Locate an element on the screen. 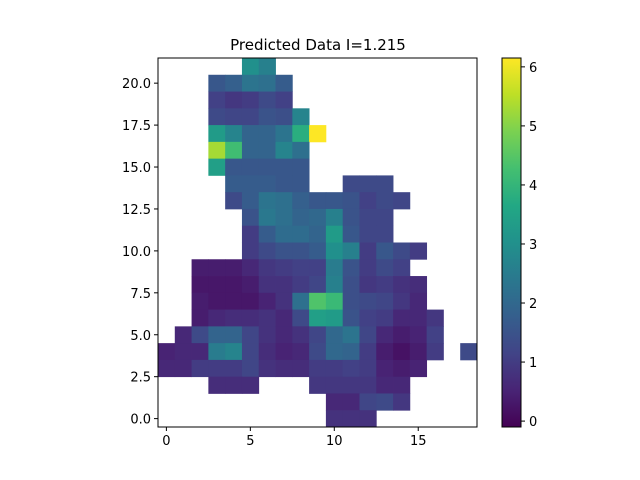 Image resolution: width=640 pixels, height=480 pixels. colorbar-tick-label: 0 is located at coordinates (533, 422).